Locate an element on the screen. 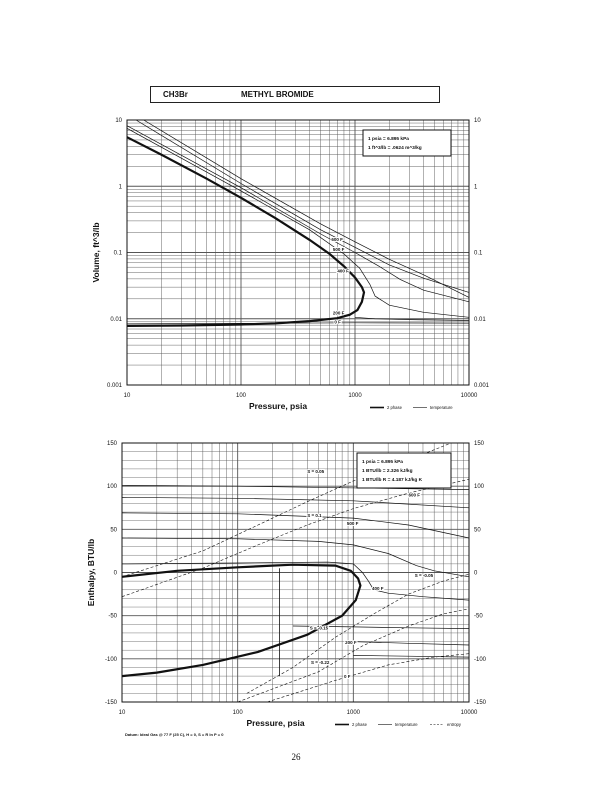 The width and height of the screenshot is (592, 800). chart1-curve-label: 400 F is located at coordinates (343, 270).